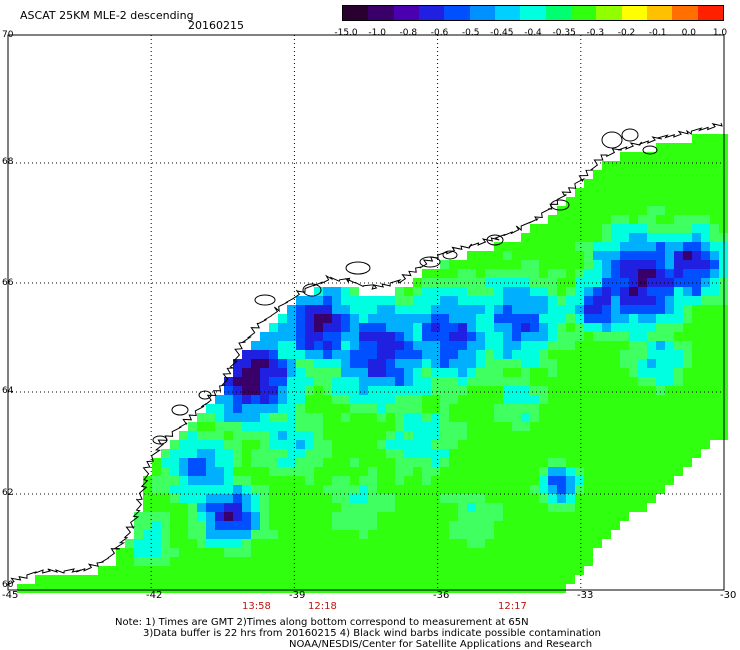 This screenshot has width=740, height=650. I want to click on island-outline, so click(450, 255).